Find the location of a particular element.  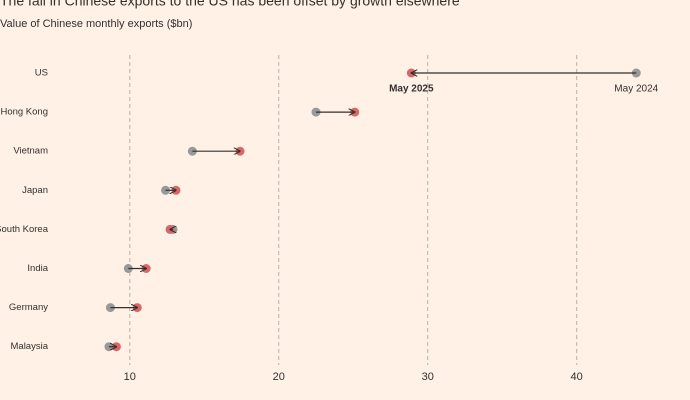

x-tick-label: 30 is located at coordinates (428, 377).